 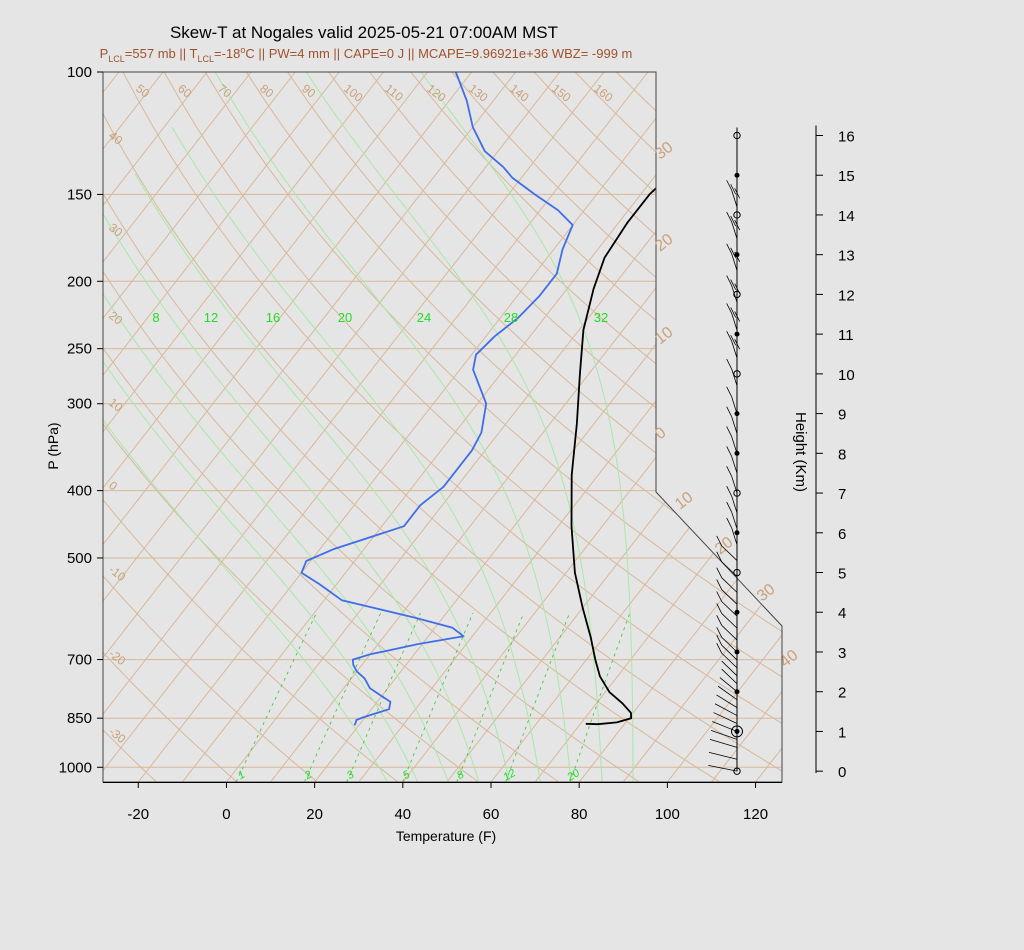 I want to click on height-tick-label: 14, so click(x=846, y=216).